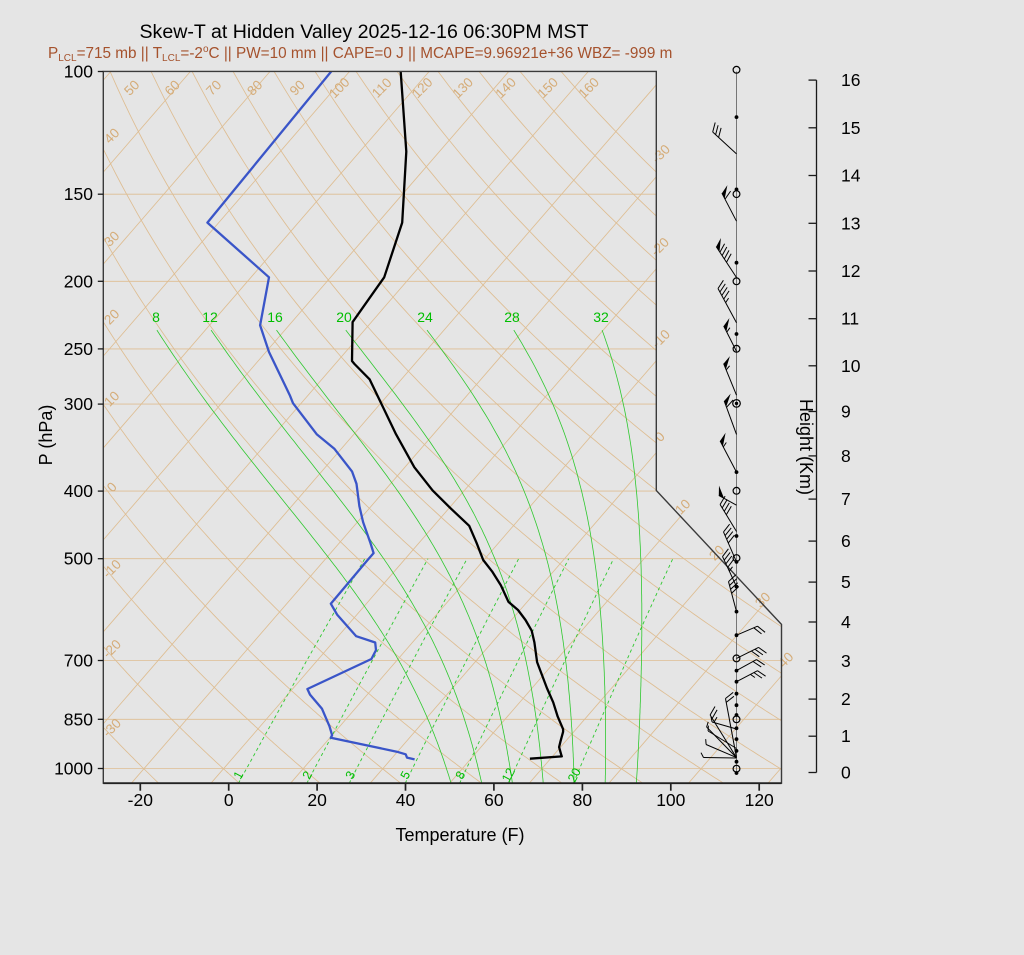 The width and height of the screenshot is (1024, 955). What do you see at coordinates (846, 582) in the screenshot?
I see `svg-text: 5` at bounding box center [846, 582].